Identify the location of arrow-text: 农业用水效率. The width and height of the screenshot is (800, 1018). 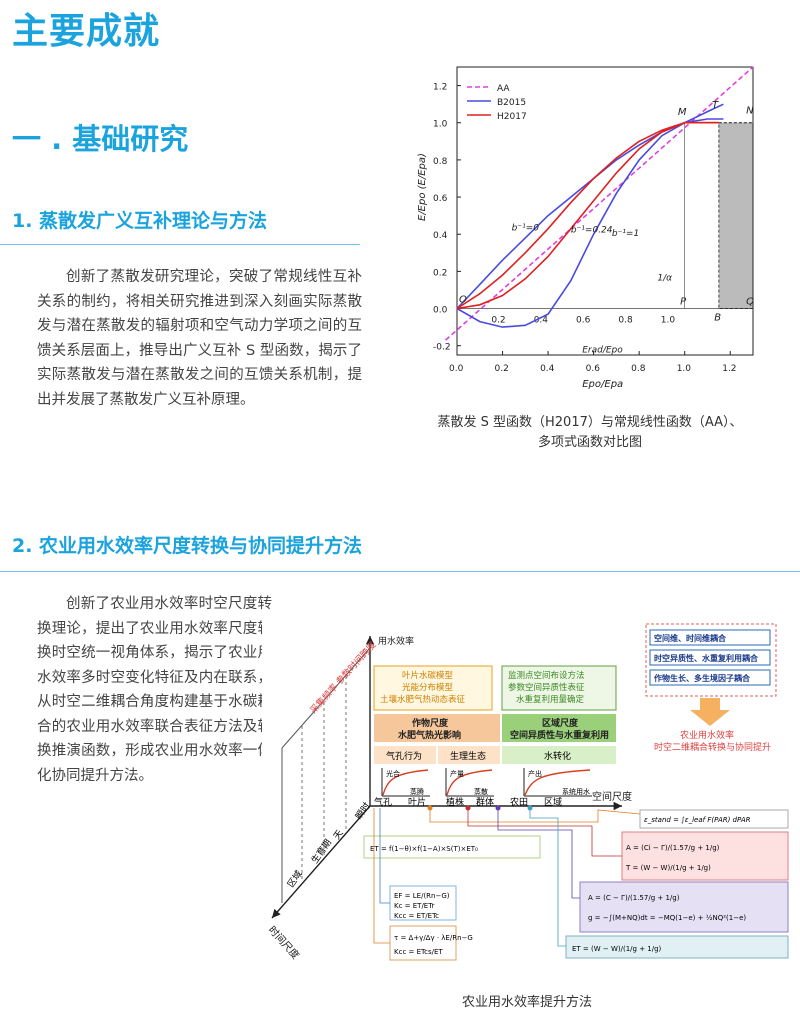
(707, 735).